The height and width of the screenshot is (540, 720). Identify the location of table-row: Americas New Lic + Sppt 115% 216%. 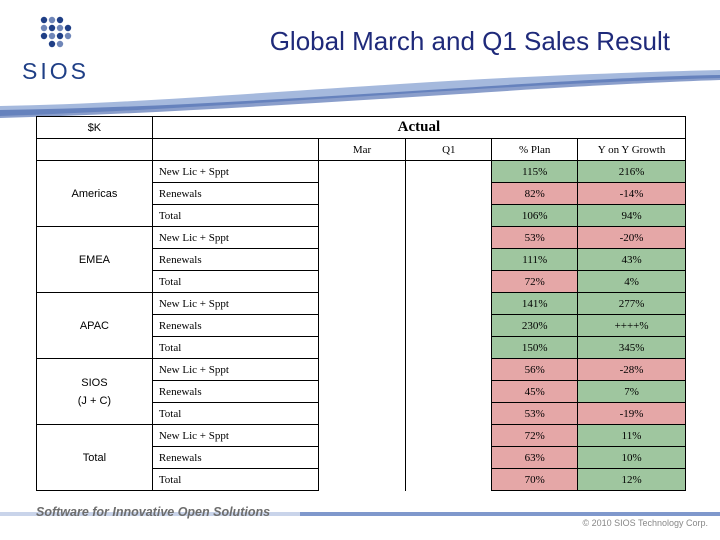
(361, 193).